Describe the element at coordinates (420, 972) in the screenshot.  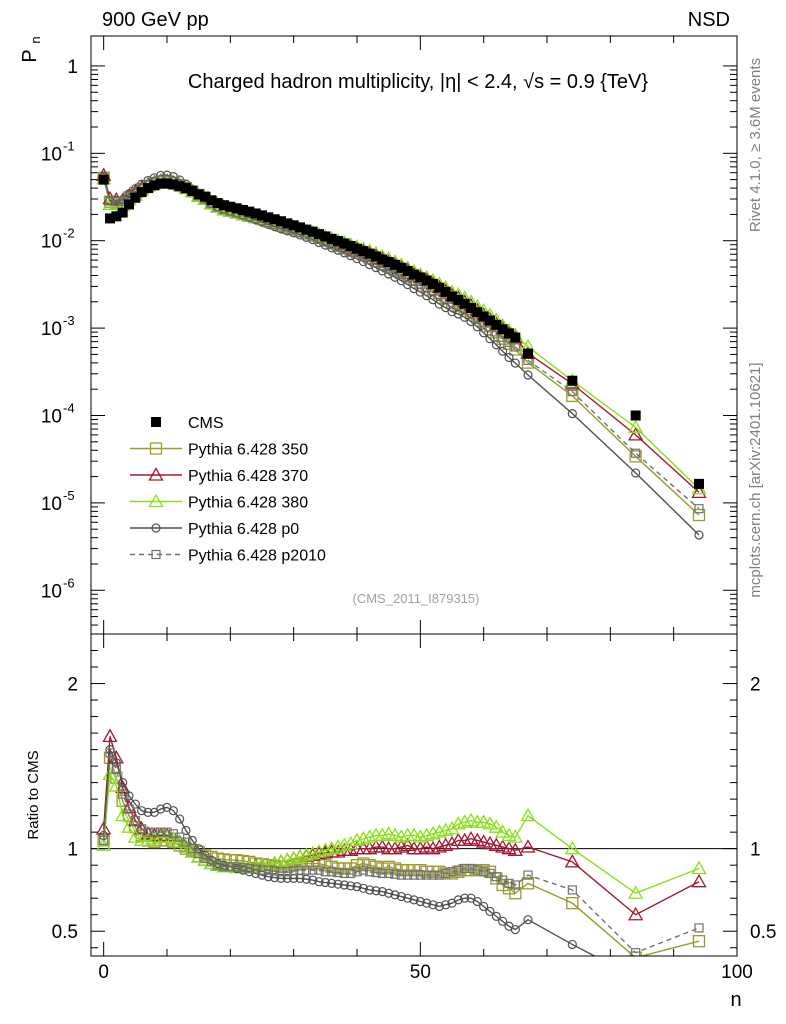
I see `x-tick-label: 50` at that location.